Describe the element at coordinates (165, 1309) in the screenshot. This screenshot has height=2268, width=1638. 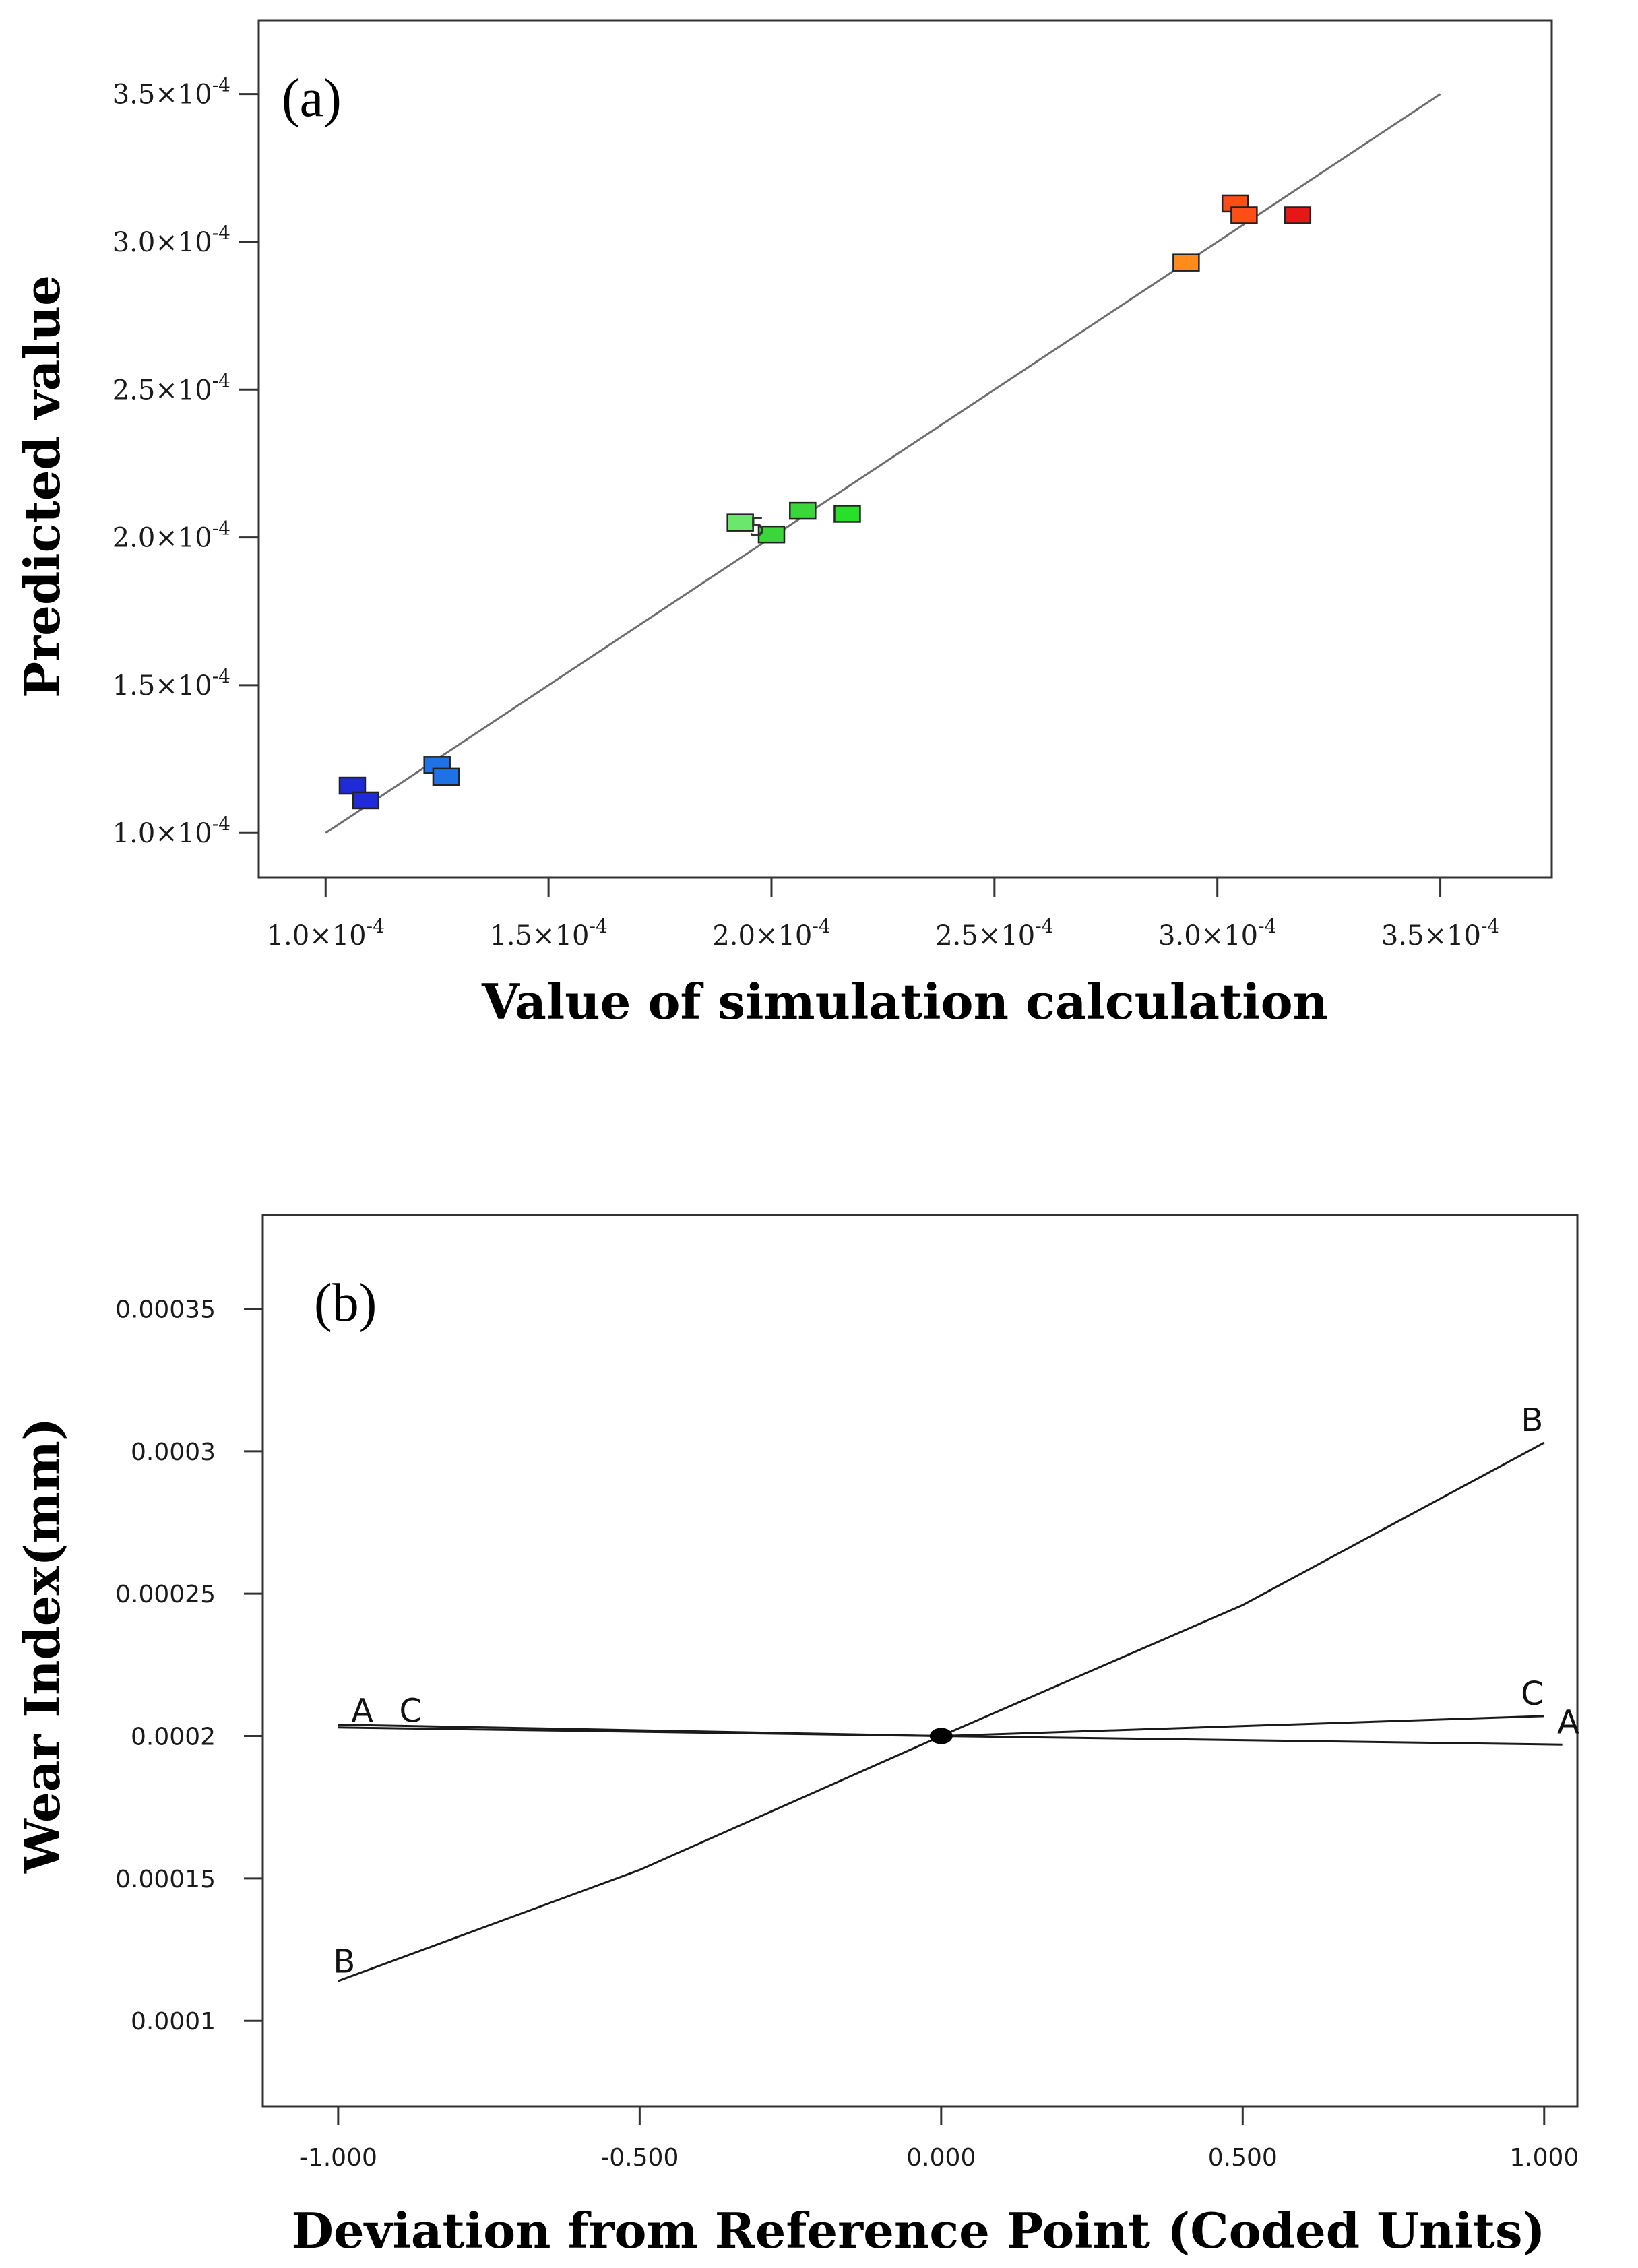
I see `plot-b-y-tick-label: 0.00035` at that location.